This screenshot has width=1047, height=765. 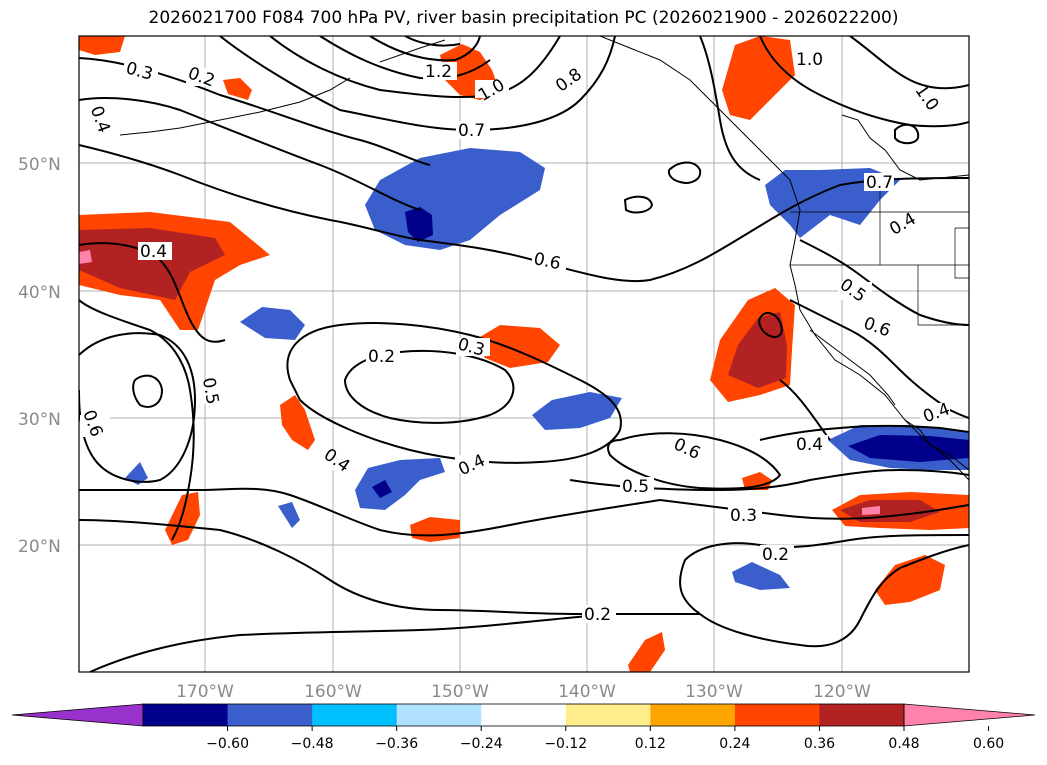 What do you see at coordinates (650, 744) in the screenshot?
I see `colorbar-tick-label: 0.12` at bounding box center [650, 744].